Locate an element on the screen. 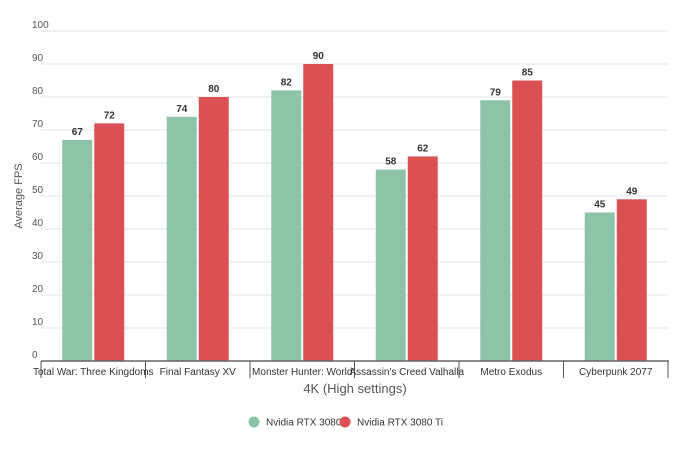 Image resolution: width=690 pixels, height=449 pixels. x-tick-label: Cyberpunk 2077 is located at coordinates (616, 372).